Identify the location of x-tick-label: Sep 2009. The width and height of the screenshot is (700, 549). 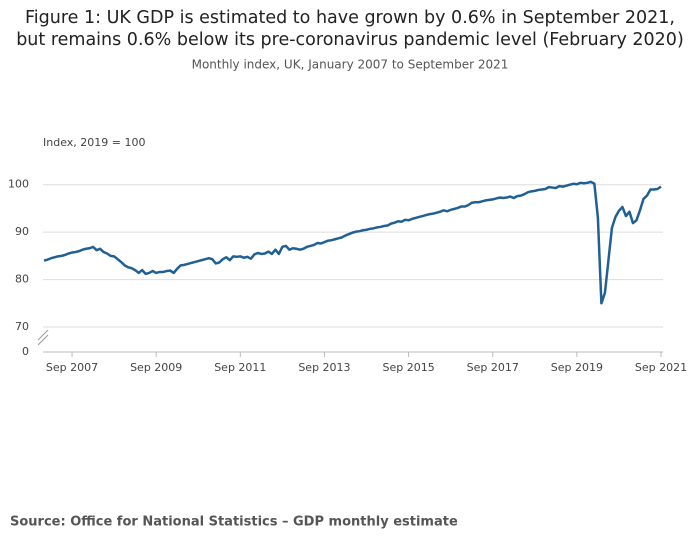
(156, 367).